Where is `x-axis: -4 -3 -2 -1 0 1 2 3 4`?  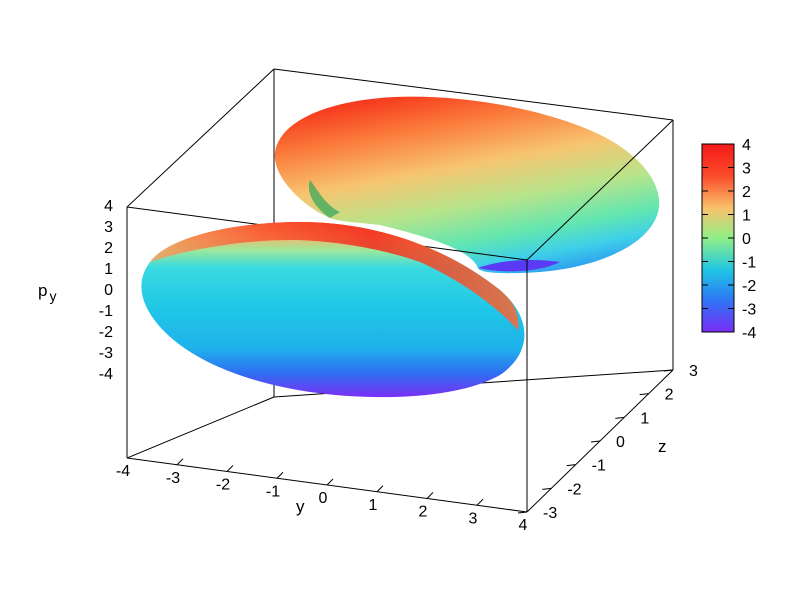 x-axis: -4 -3 -2 -1 0 1 2 3 4 is located at coordinates (322, 496).